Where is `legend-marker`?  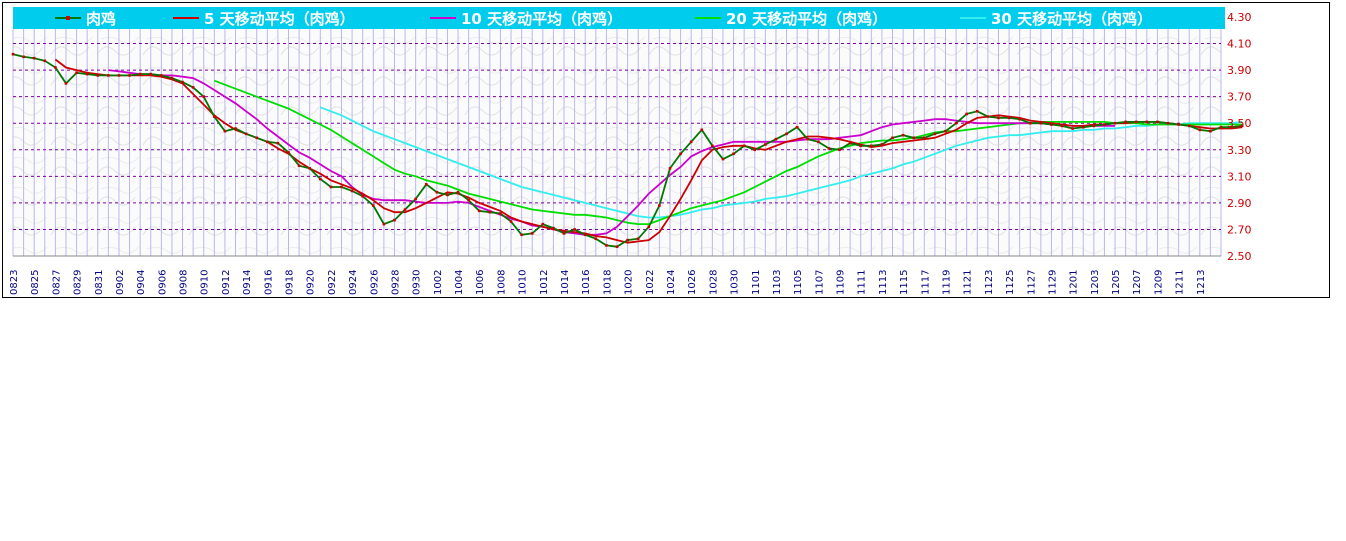 legend-marker is located at coordinates (68, 18).